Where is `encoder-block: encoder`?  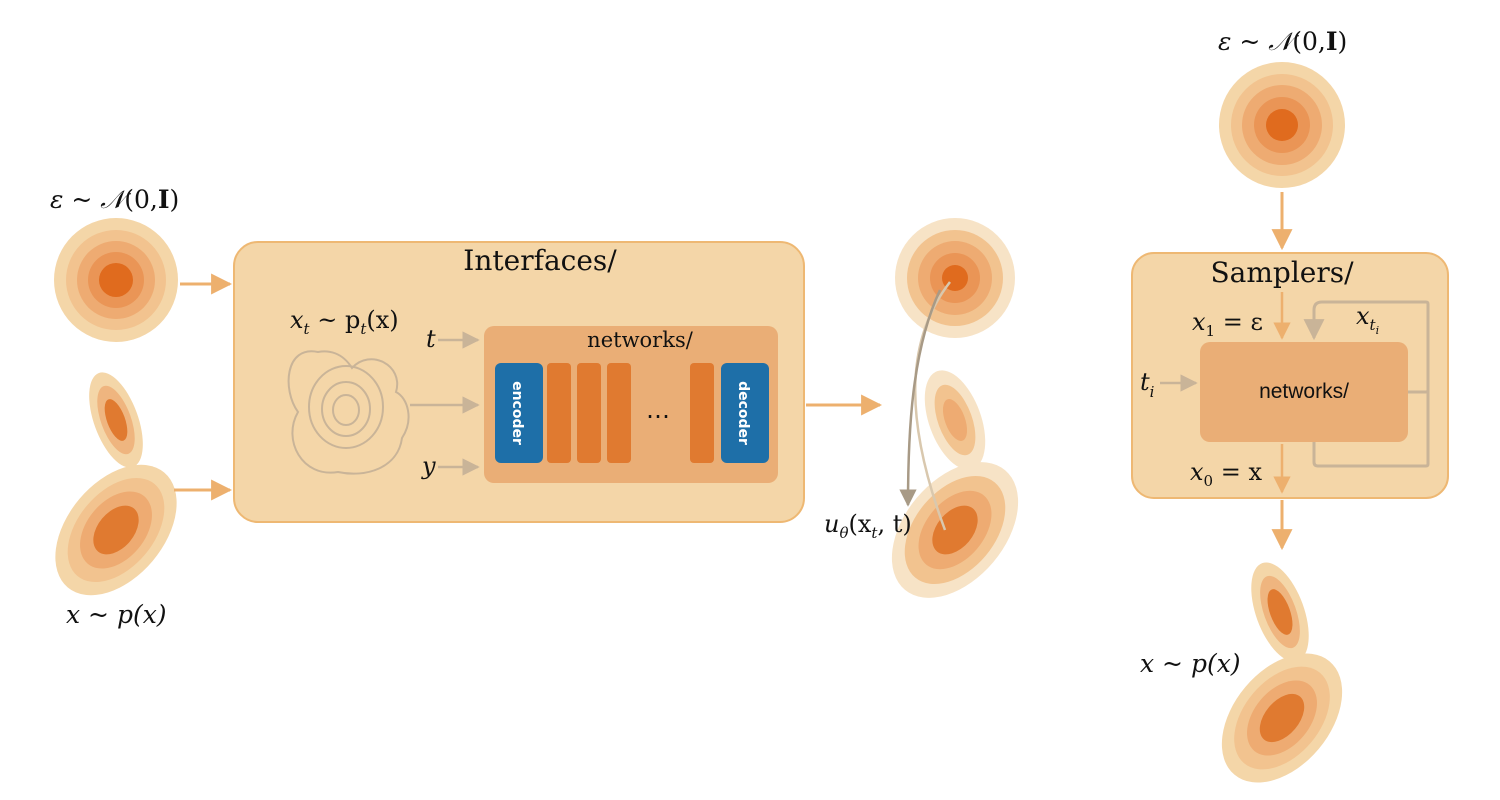 encoder-block: encoder is located at coordinates (519, 413).